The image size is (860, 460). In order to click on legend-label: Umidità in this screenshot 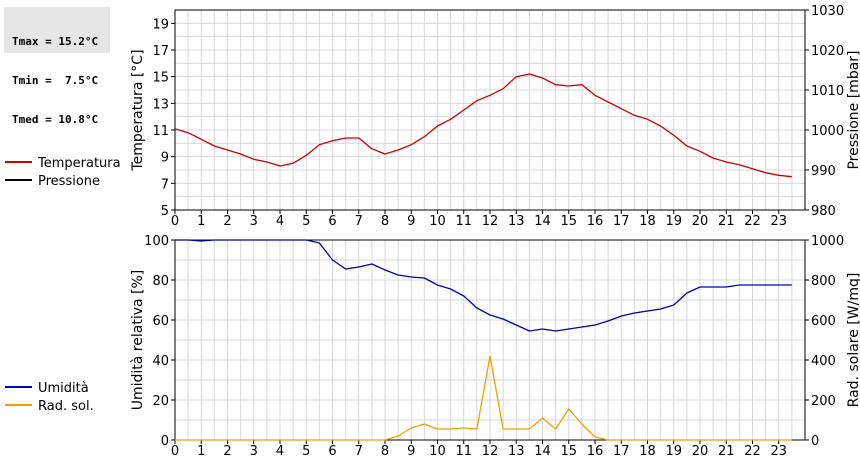, I will do `click(63, 388)`.